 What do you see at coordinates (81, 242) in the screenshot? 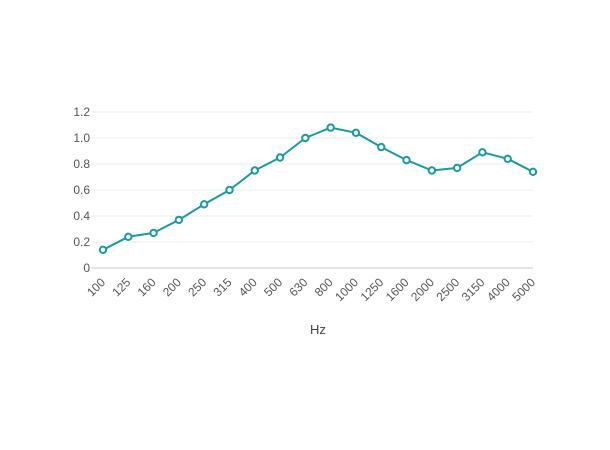
I see `y-tick-label: 0.2` at bounding box center [81, 242].